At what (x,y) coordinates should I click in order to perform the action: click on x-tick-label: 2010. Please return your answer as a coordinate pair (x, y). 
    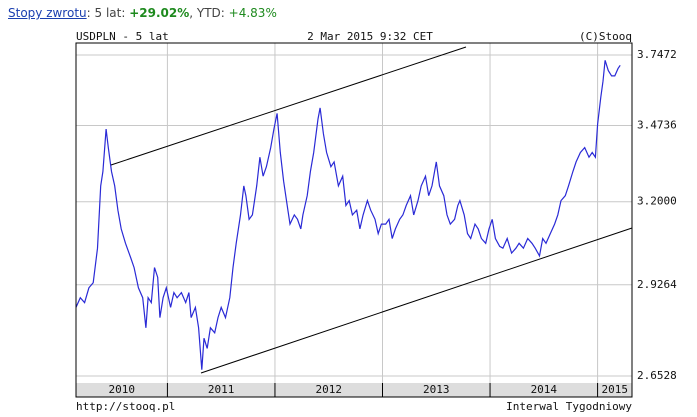
    Looking at the image, I should click on (121, 389).